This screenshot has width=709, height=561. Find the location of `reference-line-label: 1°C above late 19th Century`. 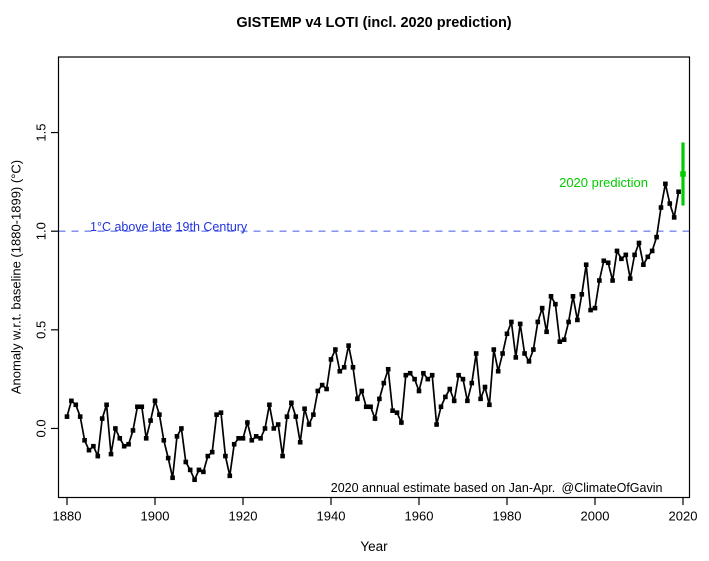

reference-line-label: 1°C above late 19th Century is located at coordinates (169, 227).